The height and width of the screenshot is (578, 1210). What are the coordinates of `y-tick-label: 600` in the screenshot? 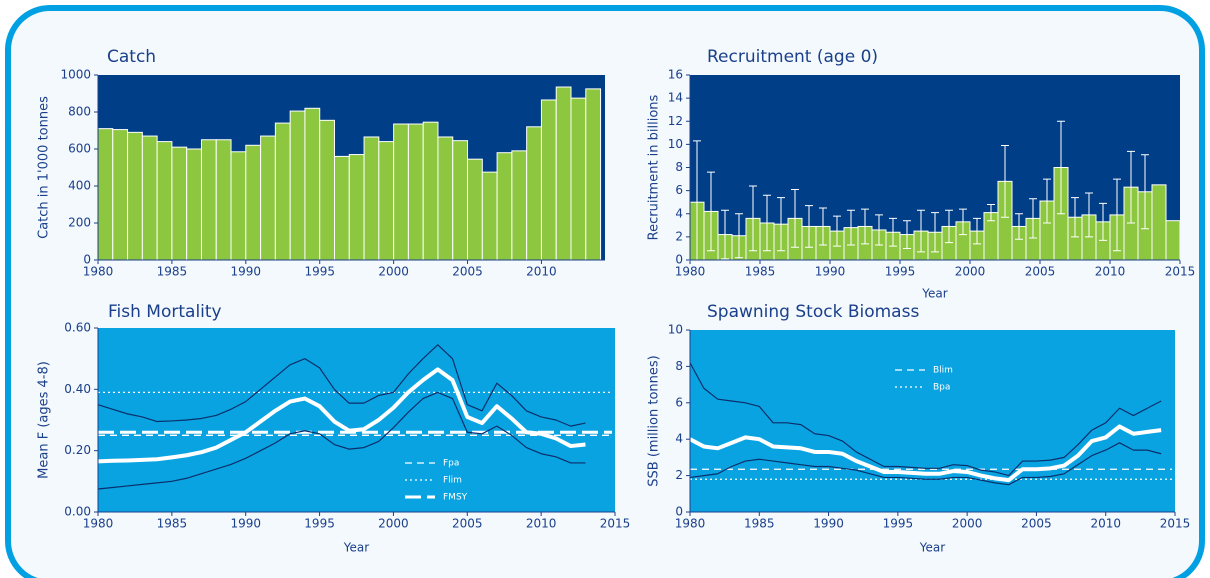 It's located at (79, 149).